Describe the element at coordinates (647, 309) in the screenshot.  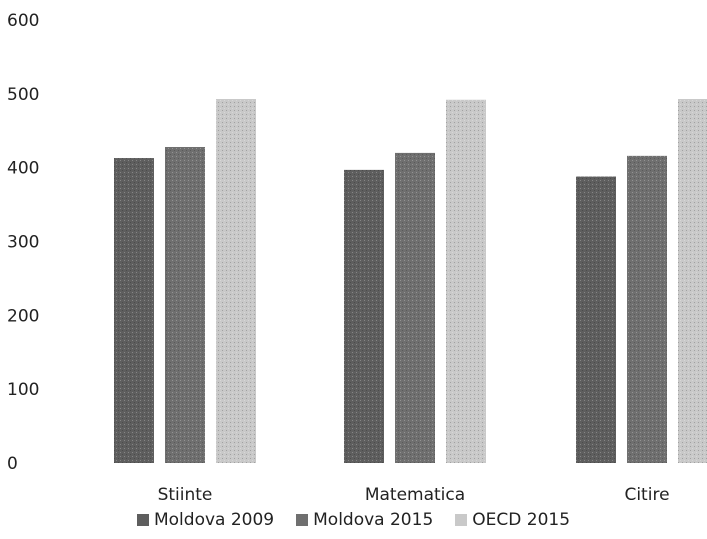
I see `bar-citire-moldova-2015` at that location.